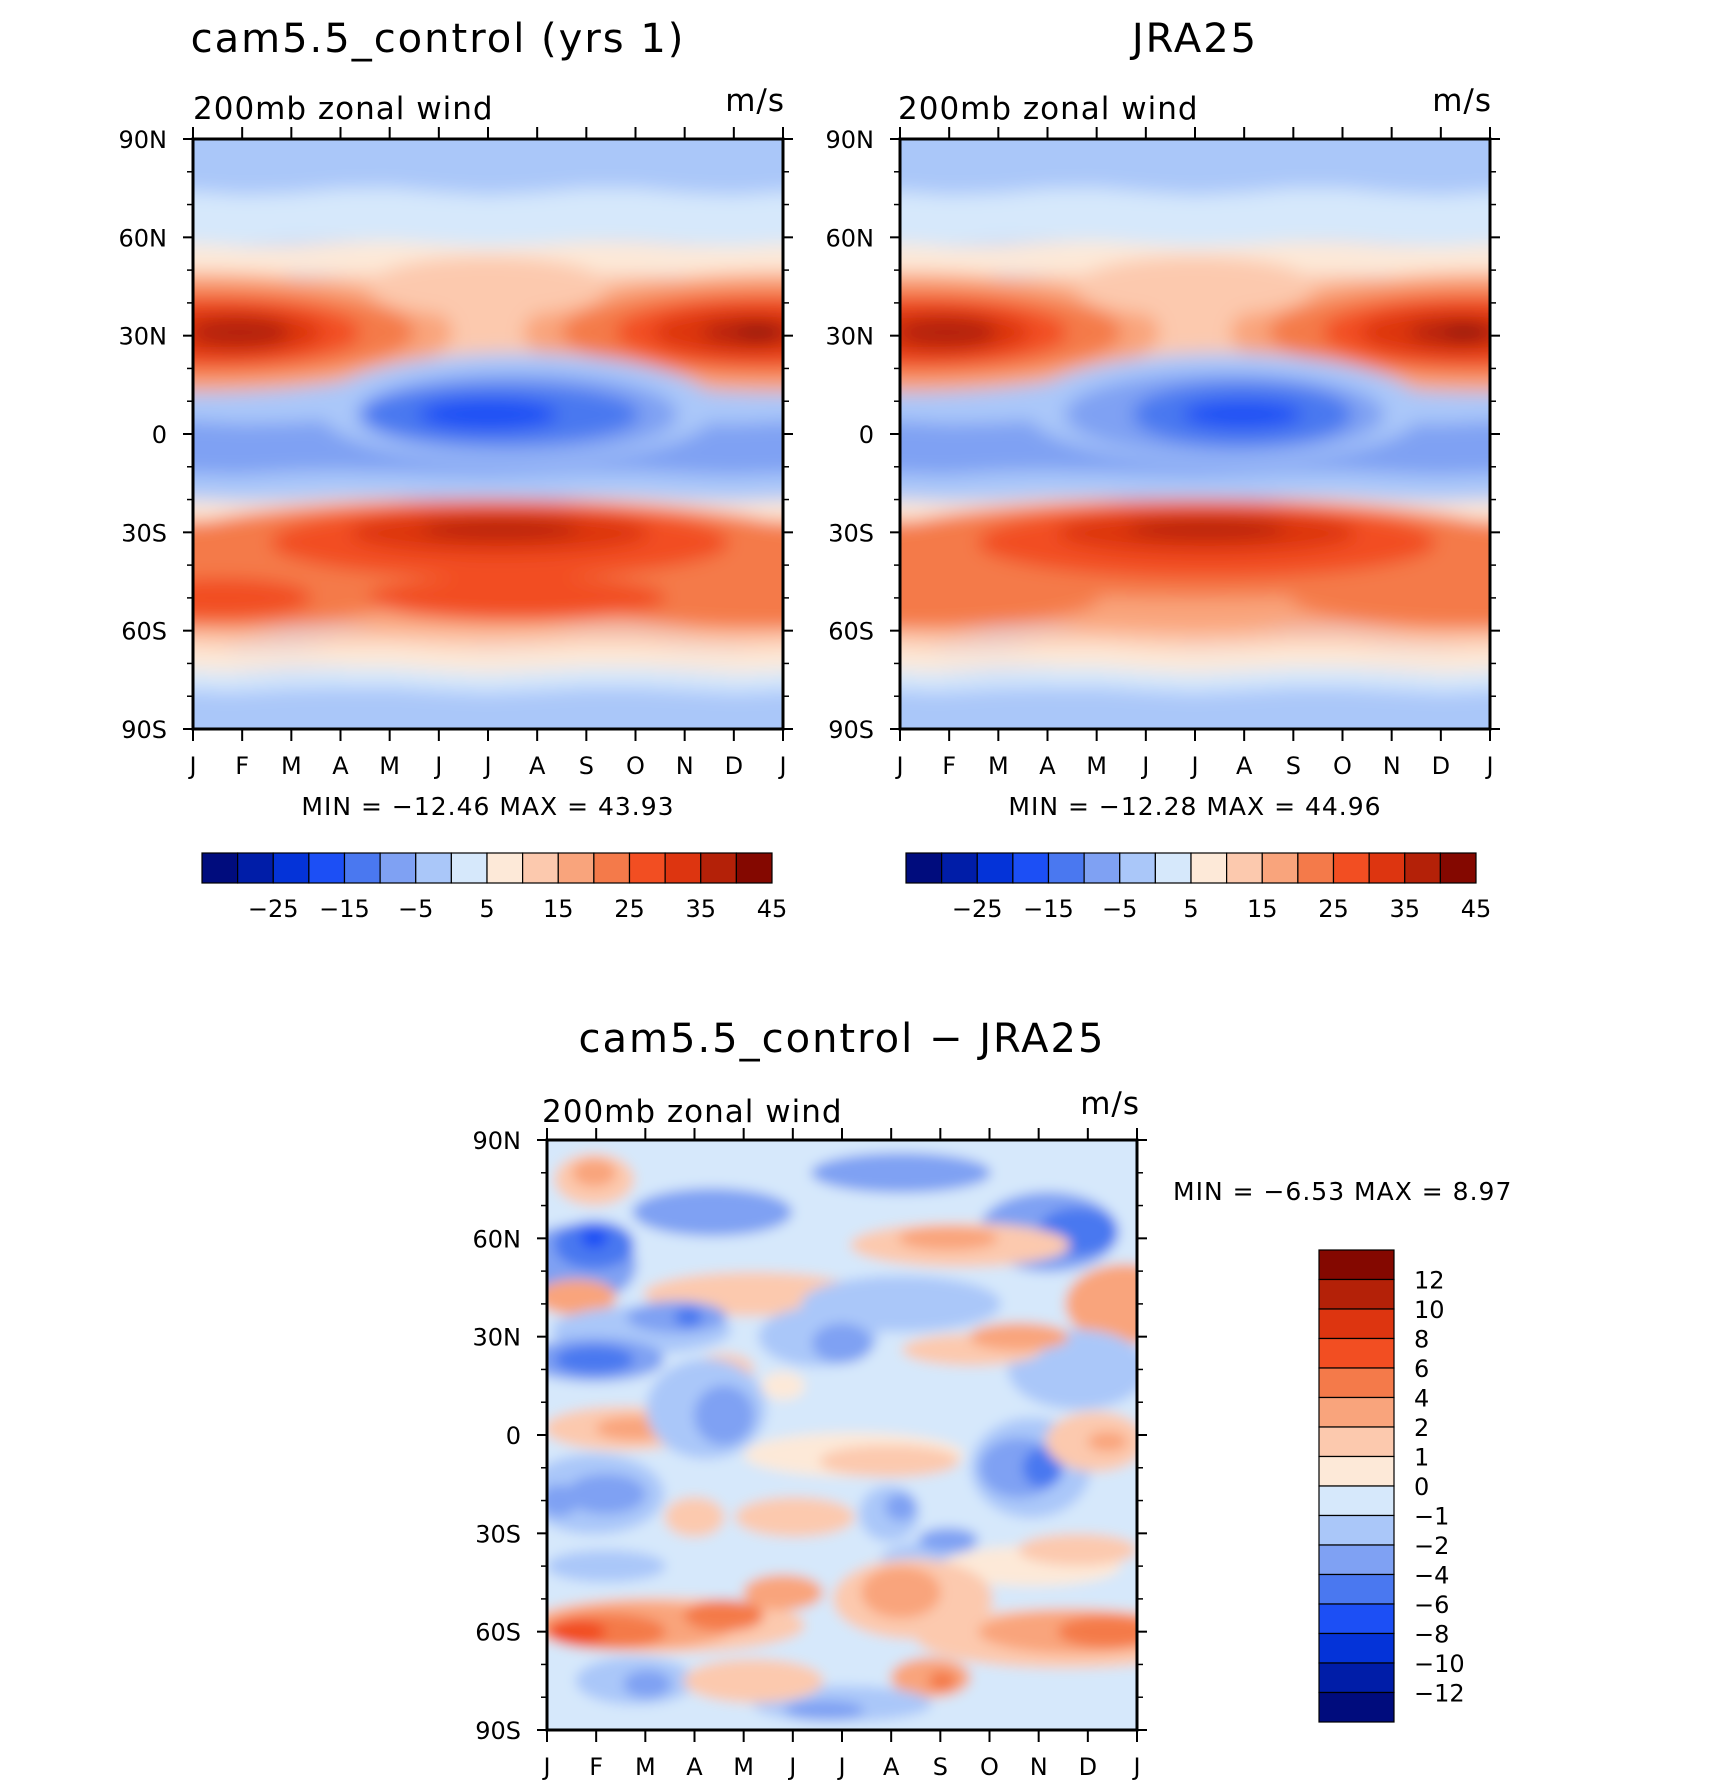  What do you see at coordinates (1193, 39) in the screenshot?
I see `panel-reanalysis-title: JRA25` at bounding box center [1193, 39].